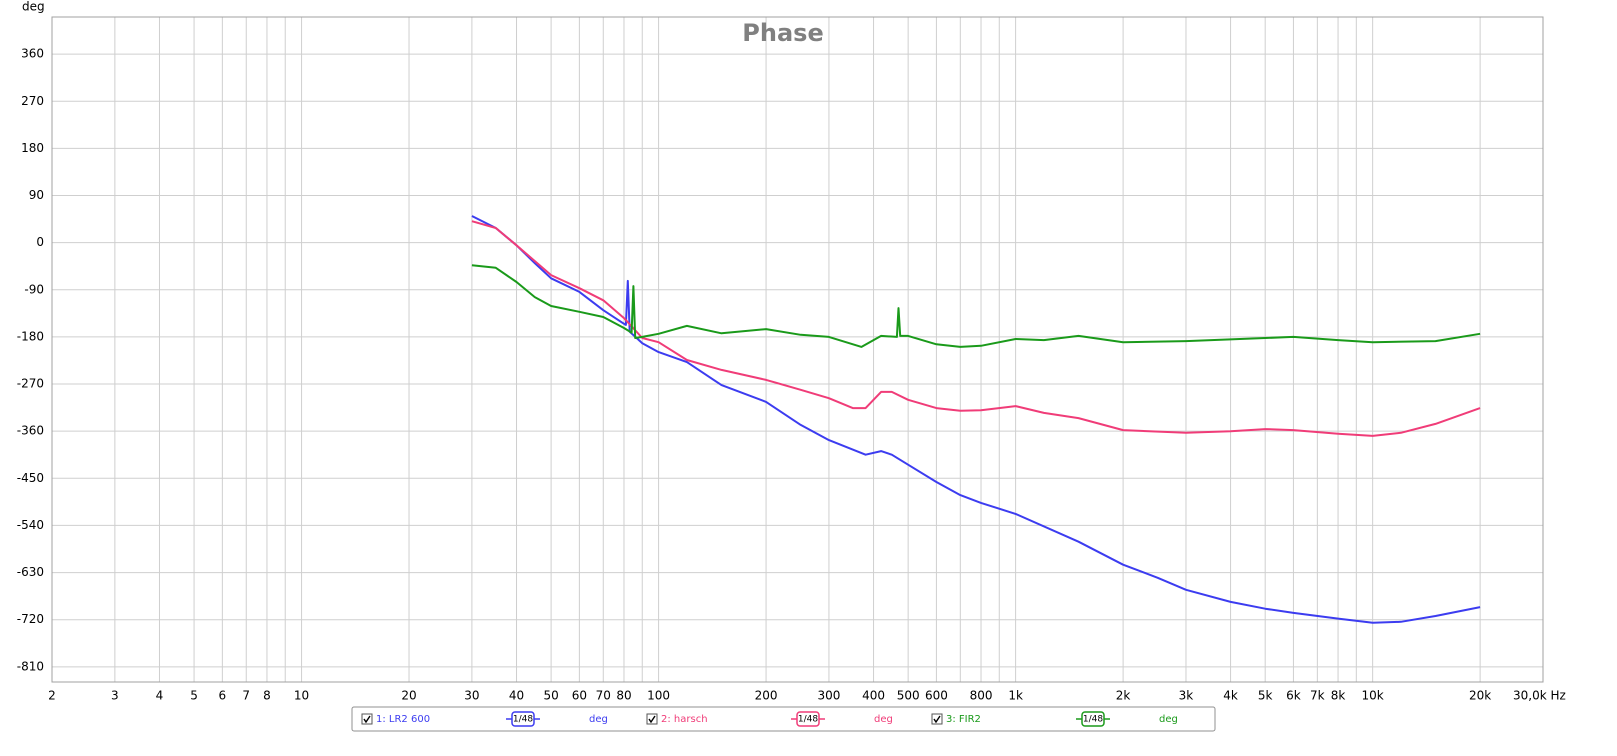 The image size is (1617, 756). I want to click on y-tick-label: -720, so click(30, 619).